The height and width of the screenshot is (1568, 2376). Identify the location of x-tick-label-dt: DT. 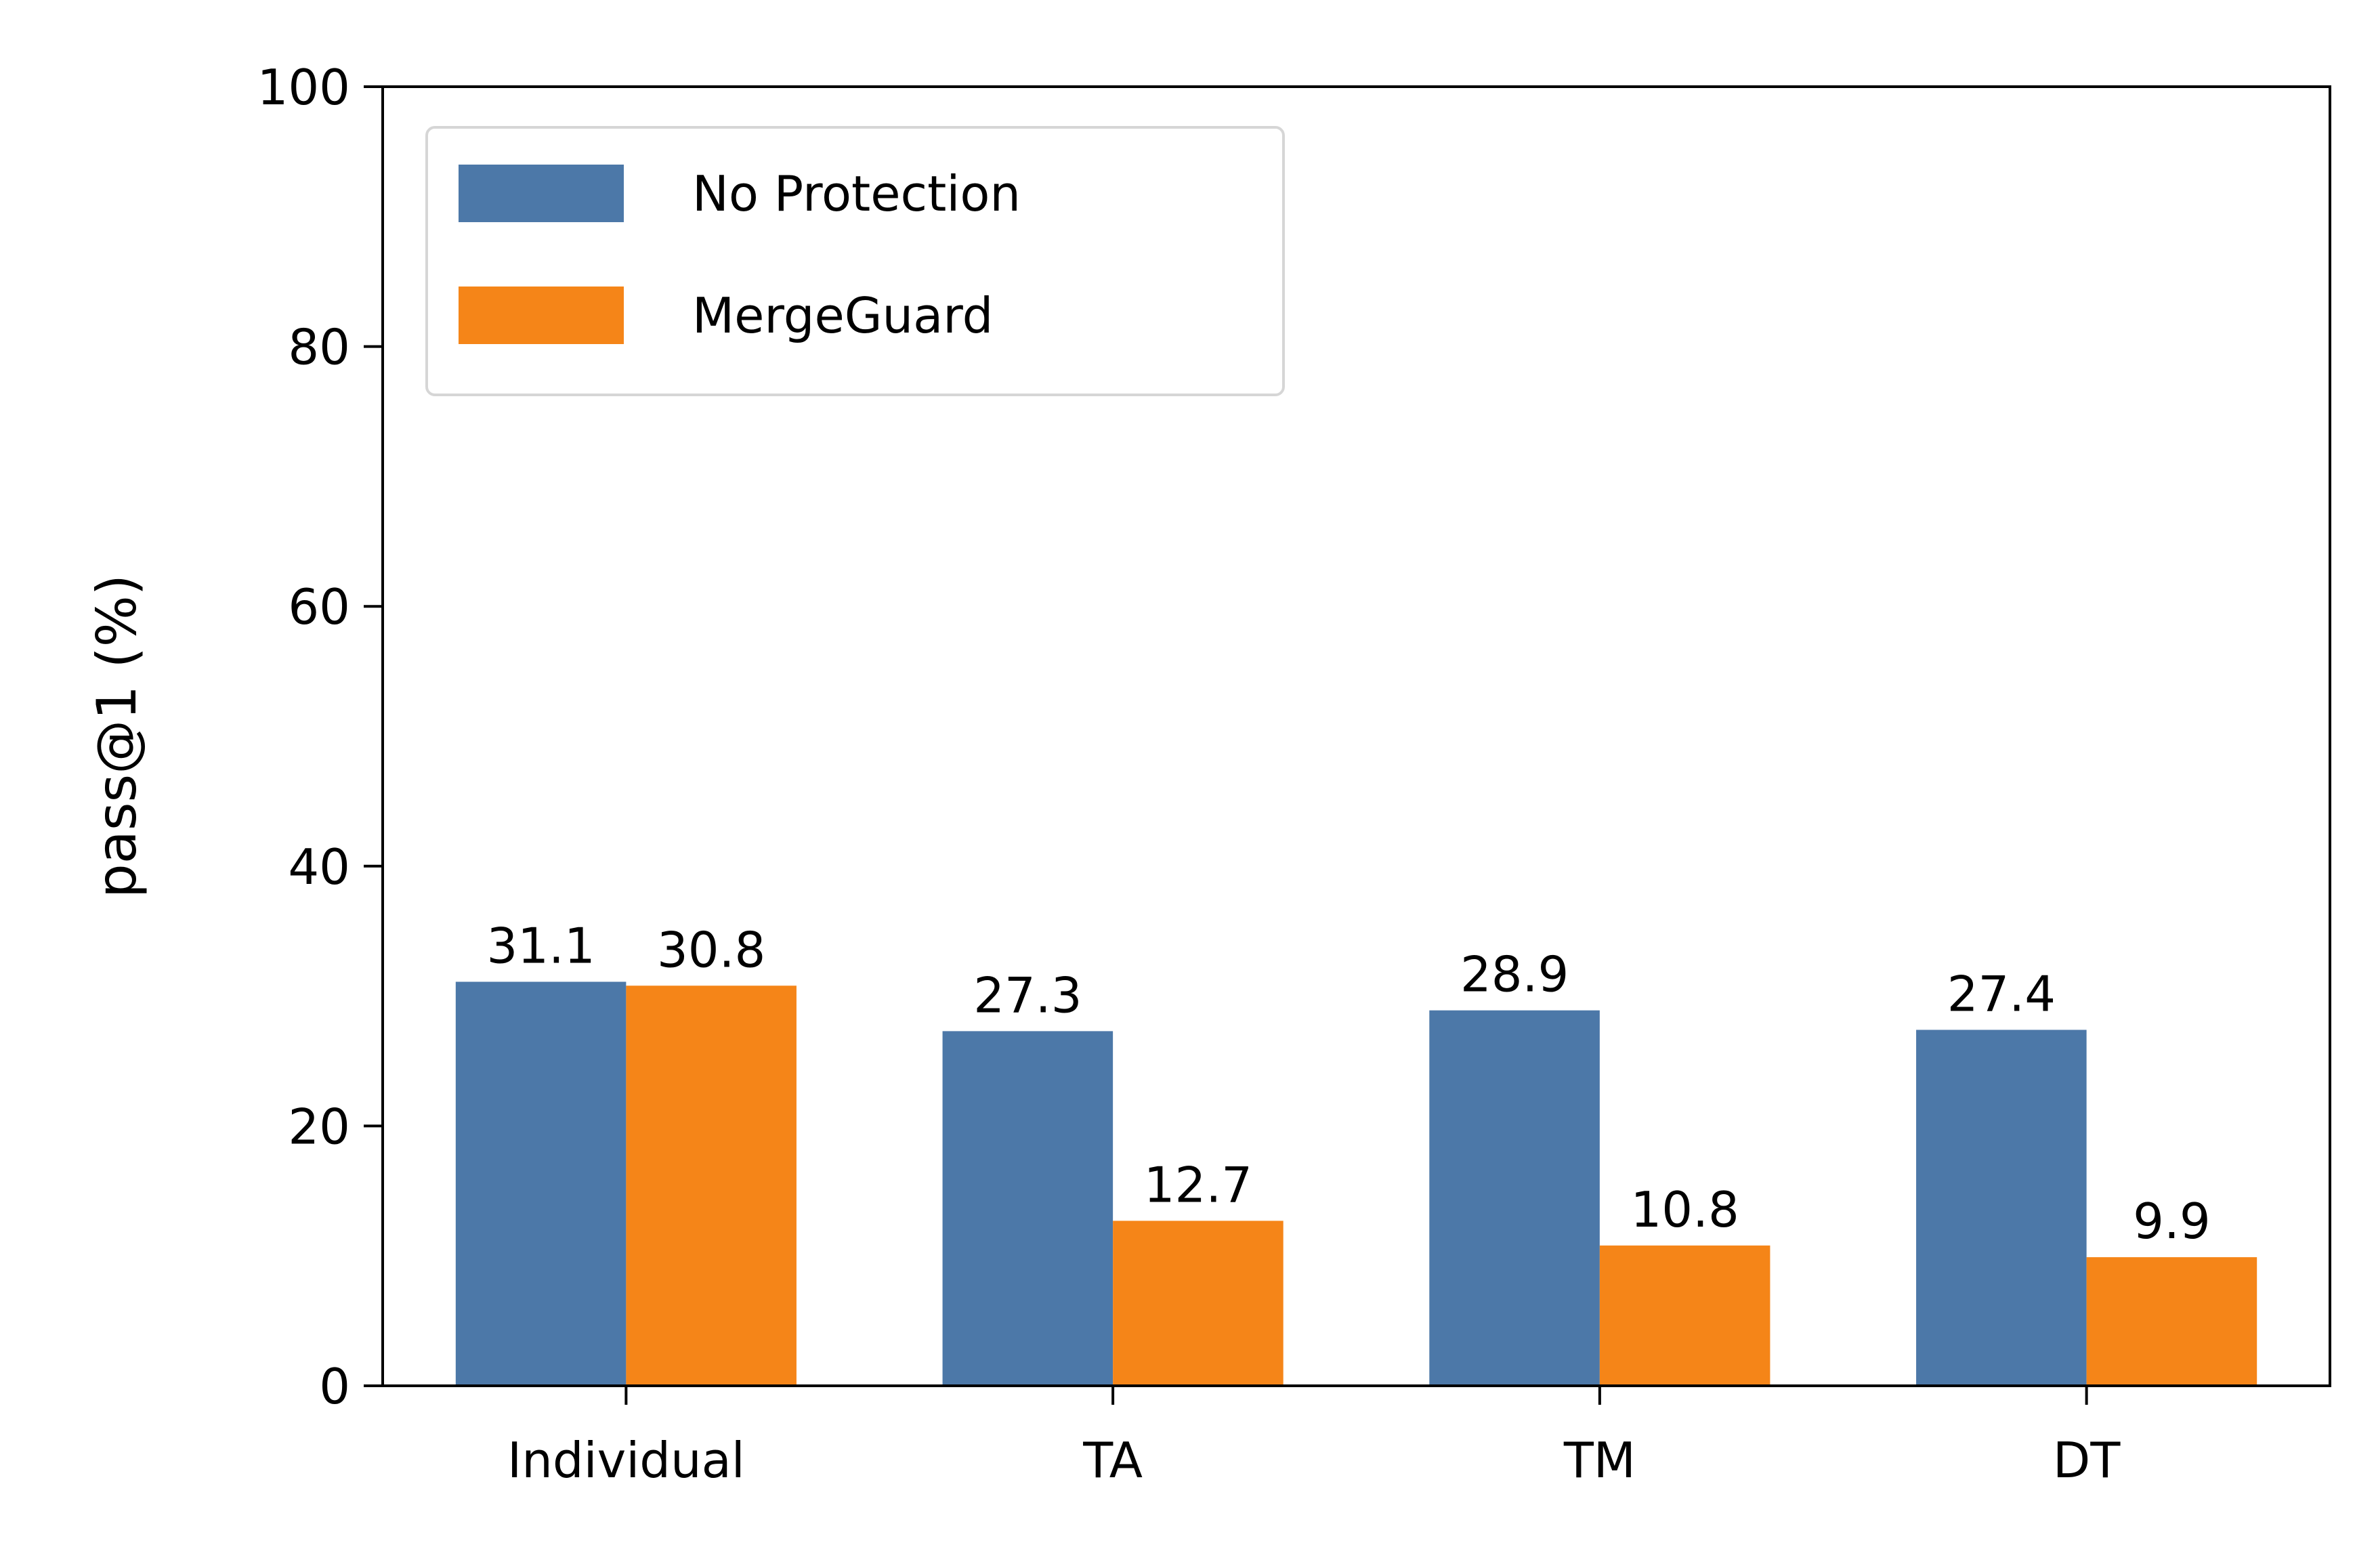
(2087, 1460).